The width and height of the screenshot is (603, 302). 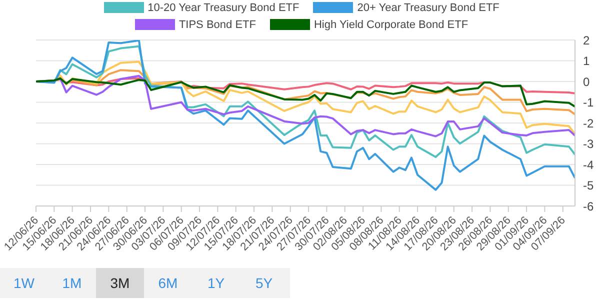 I want to click on y-tick-label: -2, so click(x=588, y=123).